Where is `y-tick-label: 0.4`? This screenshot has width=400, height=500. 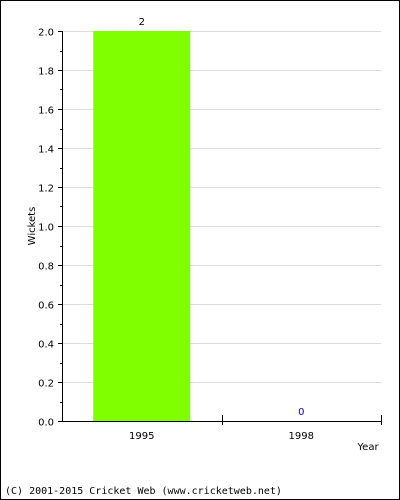
y-tick-label: 0.4 is located at coordinates (46, 345).